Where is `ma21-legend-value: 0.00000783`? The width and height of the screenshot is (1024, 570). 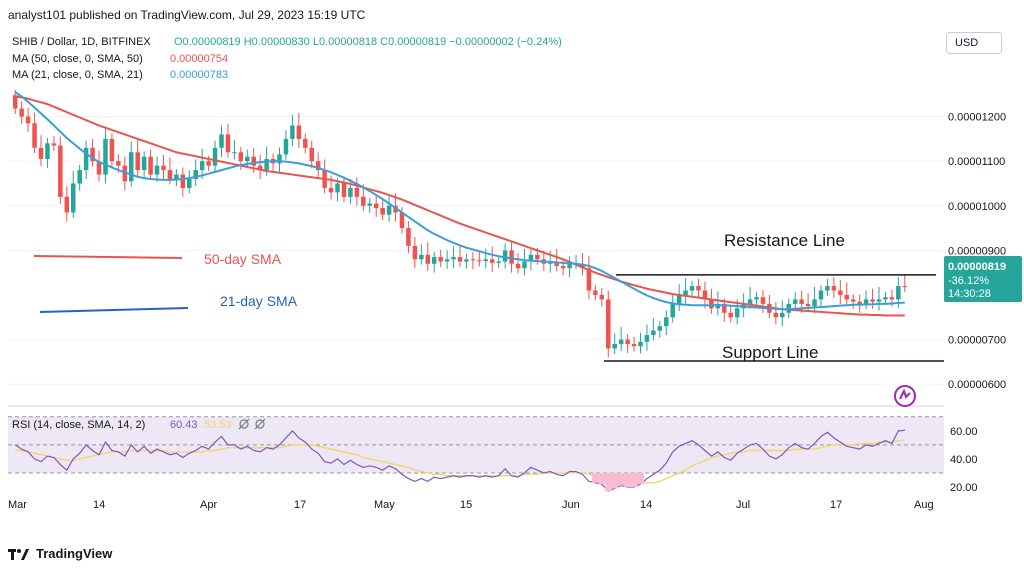 ma21-legend-value: 0.00000783 is located at coordinates (199, 75).